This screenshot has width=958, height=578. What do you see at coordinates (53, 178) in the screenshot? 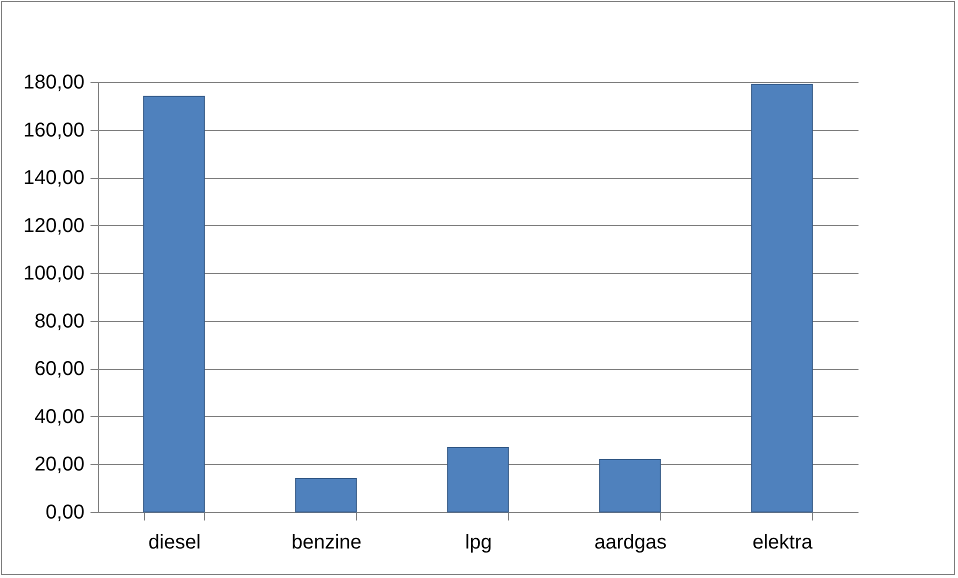
I see `y-tick-label: 140,00` at bounding box center [53, 178].